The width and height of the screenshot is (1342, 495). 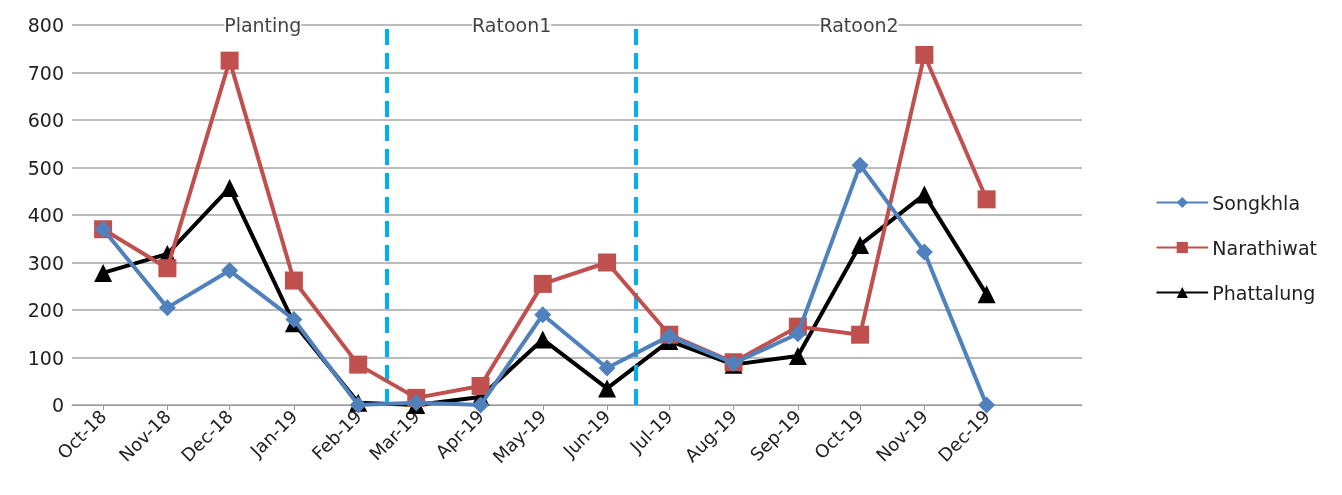 I want to click on y-tick-label: 300, so click(x=45, y=262).